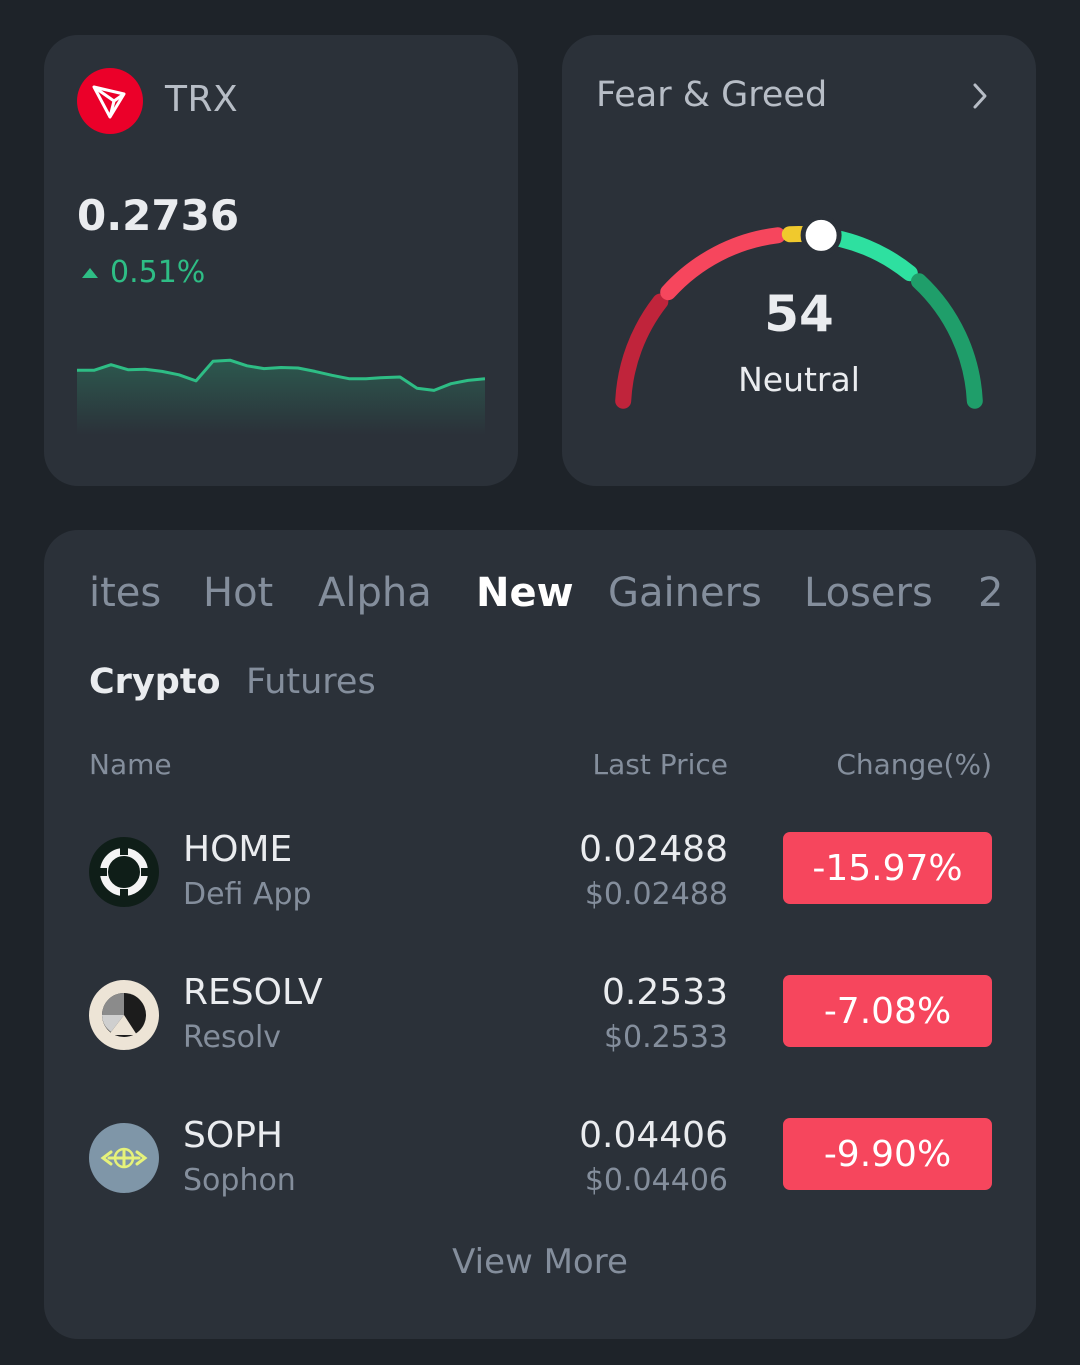 This screenshot has height=1365, width=1080. What do you see at coordinates (540, 1169) in the screenshot?
I see `market-row-soph: SOPH Sophon 0.04406 $0.04406 -9.90%` at bounding box center [540, 1169].